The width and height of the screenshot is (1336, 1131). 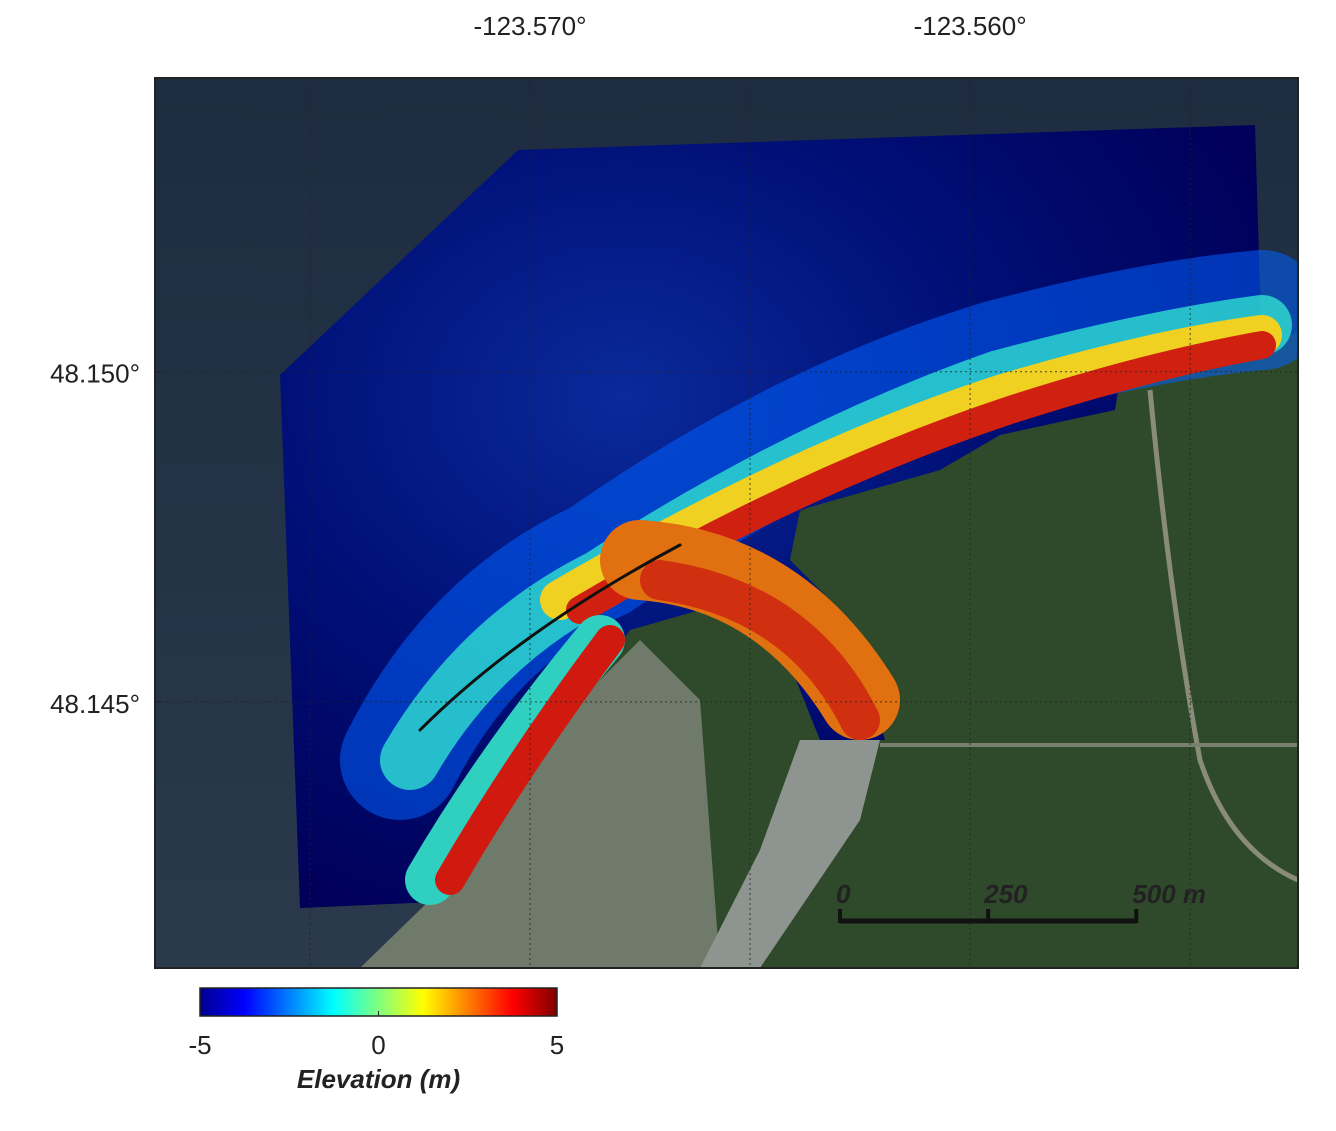 I want to click on scale-bar-label: 250, so click(x=1005, y=894).